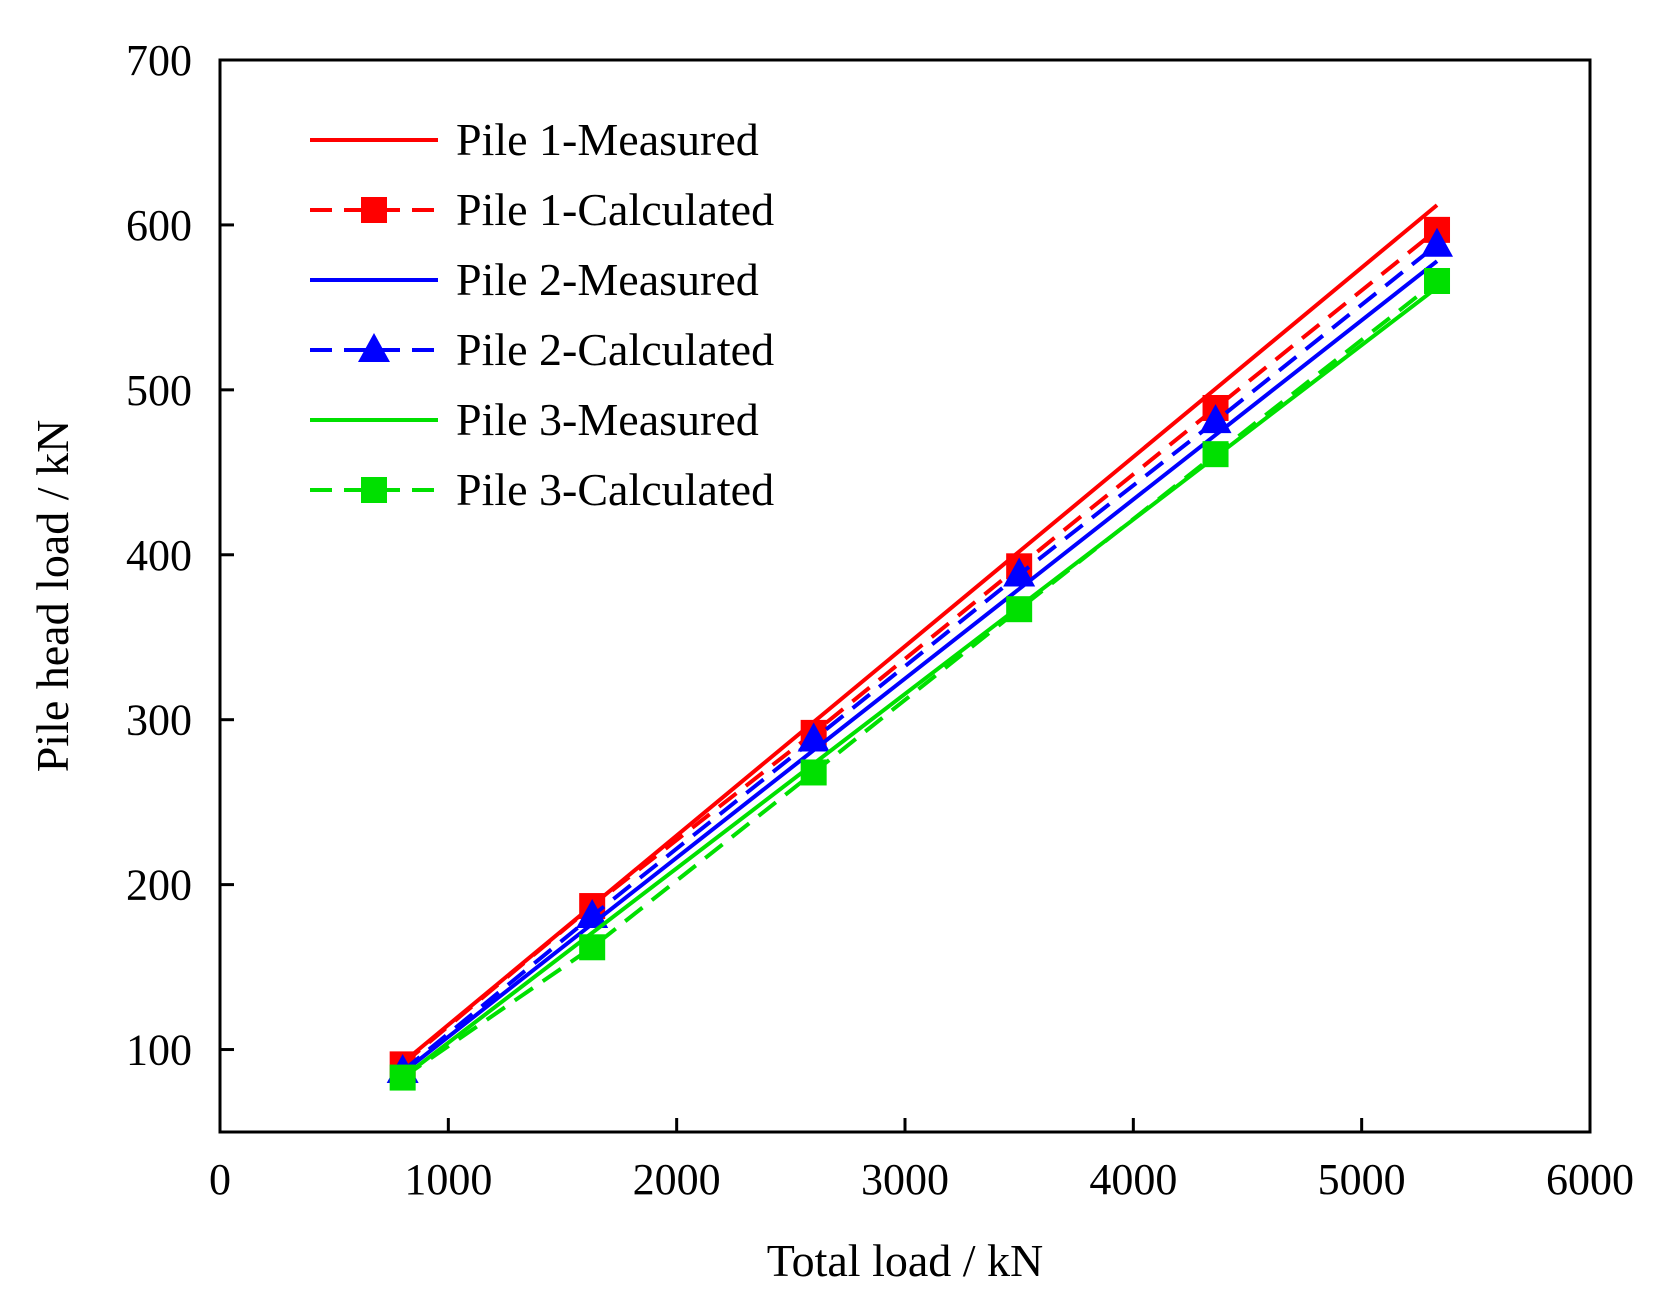  I want to click on legend-entry: Pile 2-Measured, so click(534, 279).